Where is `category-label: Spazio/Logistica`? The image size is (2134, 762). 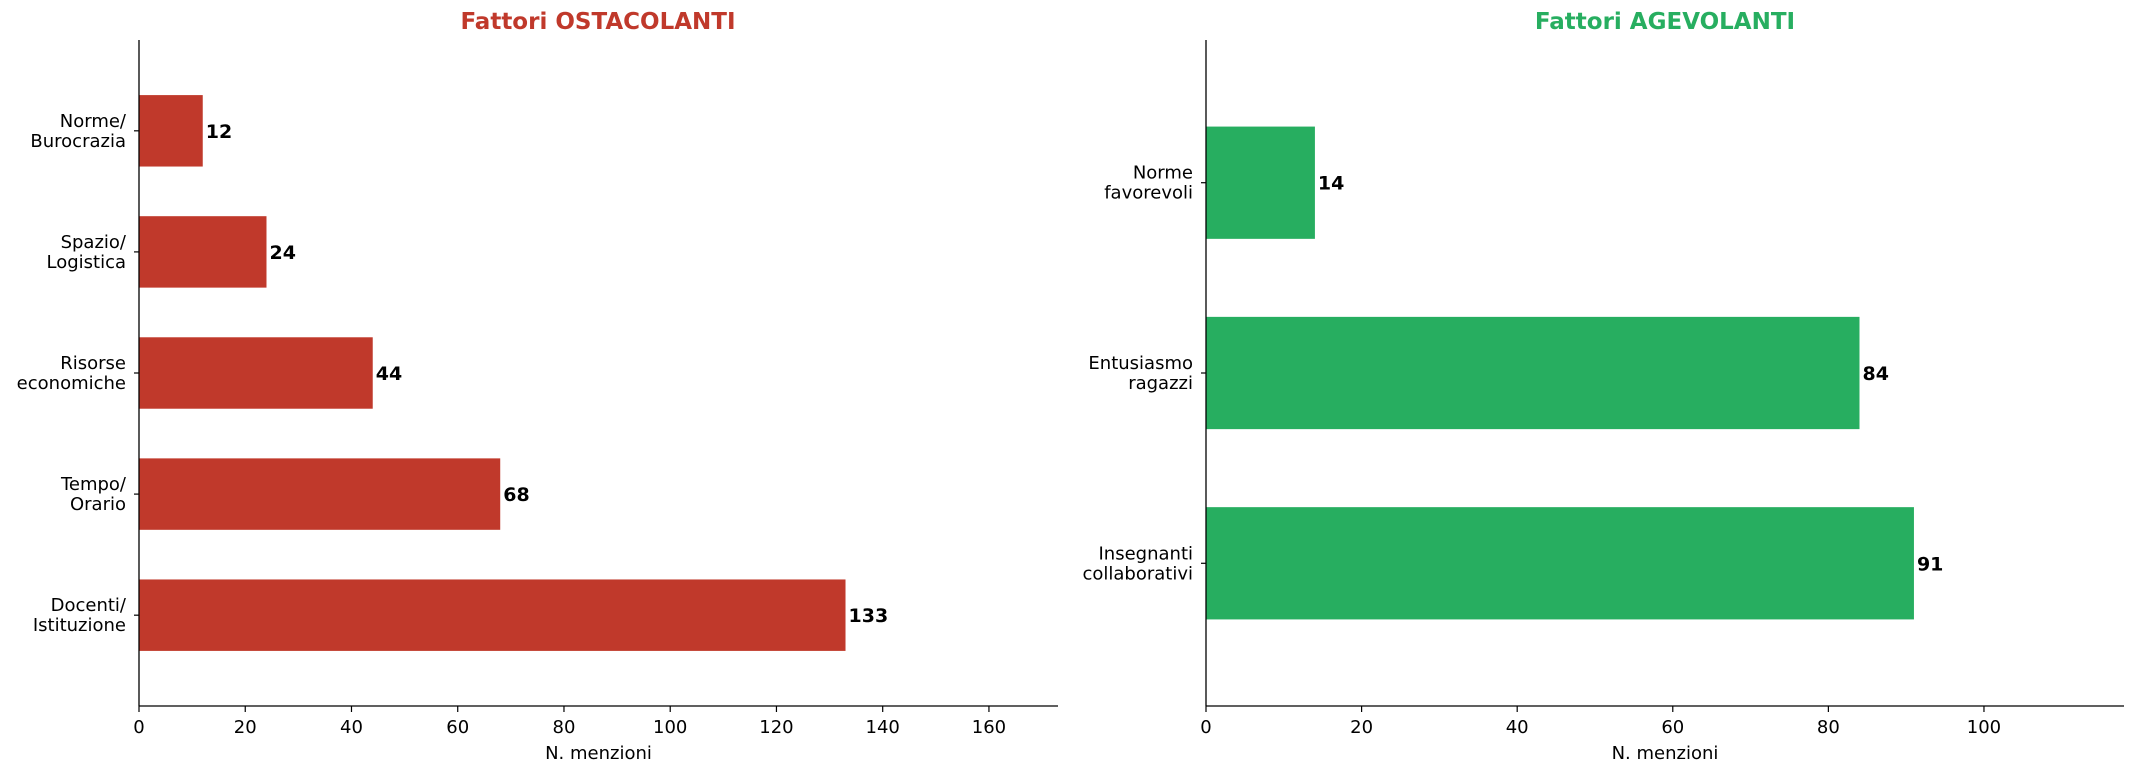
category-label: Spazio/Logistica is located at coordinates (86, 252).